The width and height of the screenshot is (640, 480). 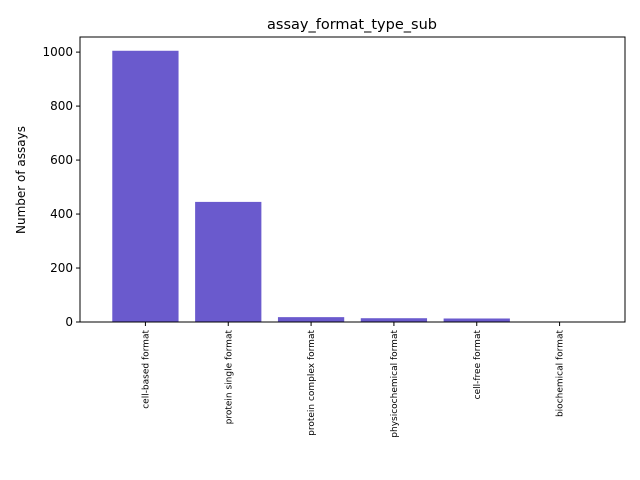 I want to click on x-tick-label: cell-based format, so click(x=146, y=369).